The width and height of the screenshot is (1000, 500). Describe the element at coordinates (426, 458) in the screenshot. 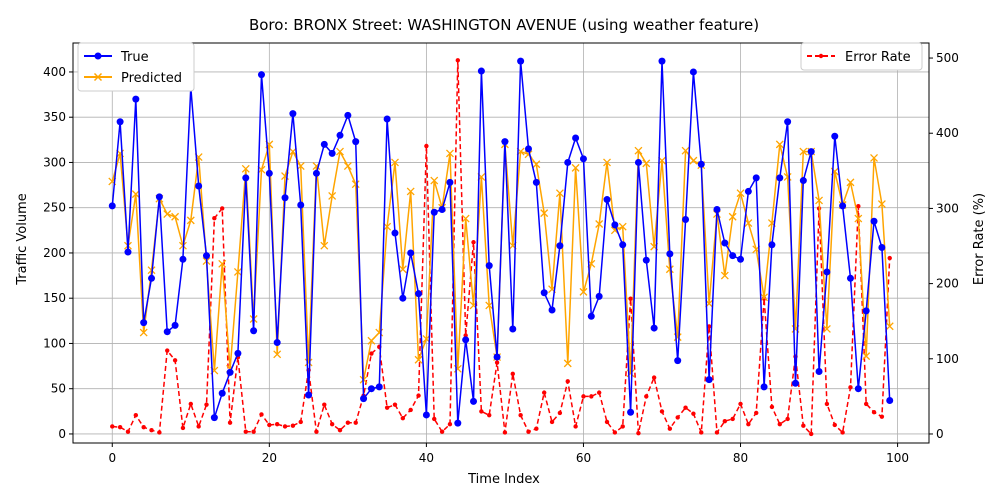

I see `x-tick-label: 40` at that location.